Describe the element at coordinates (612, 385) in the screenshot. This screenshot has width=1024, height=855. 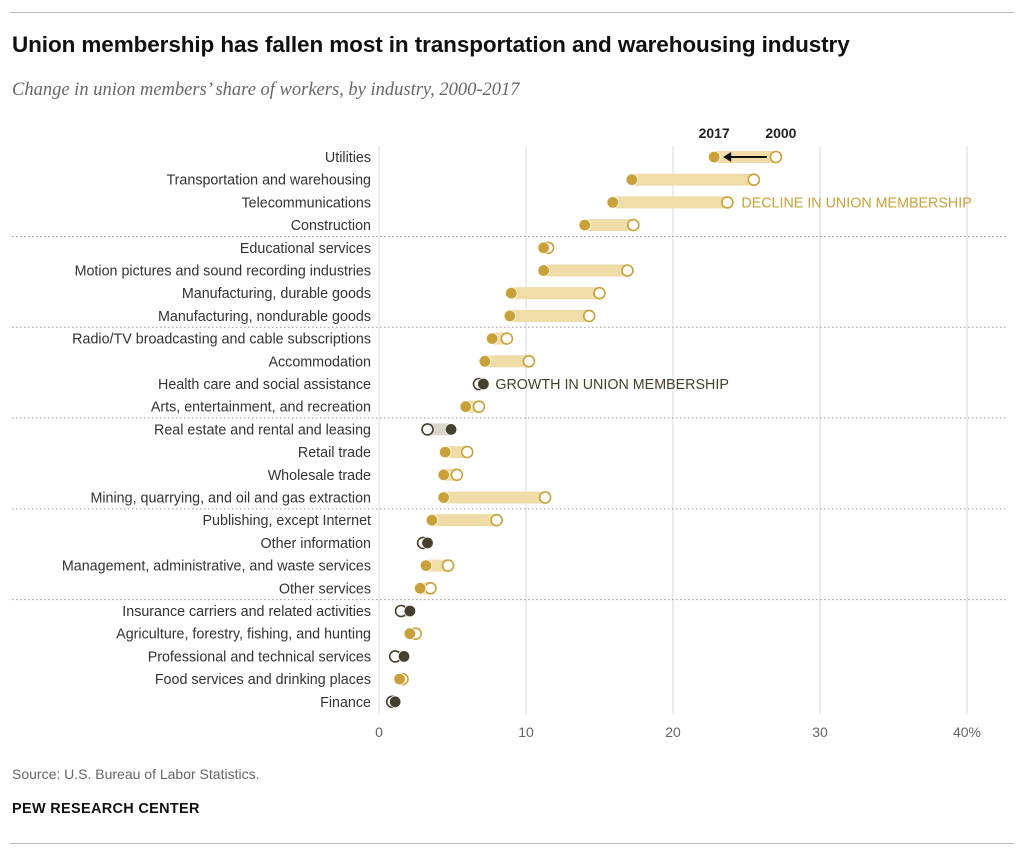
I see `growth-annotation: GROWTH IN UNION MEMBERSHIP` at that location.